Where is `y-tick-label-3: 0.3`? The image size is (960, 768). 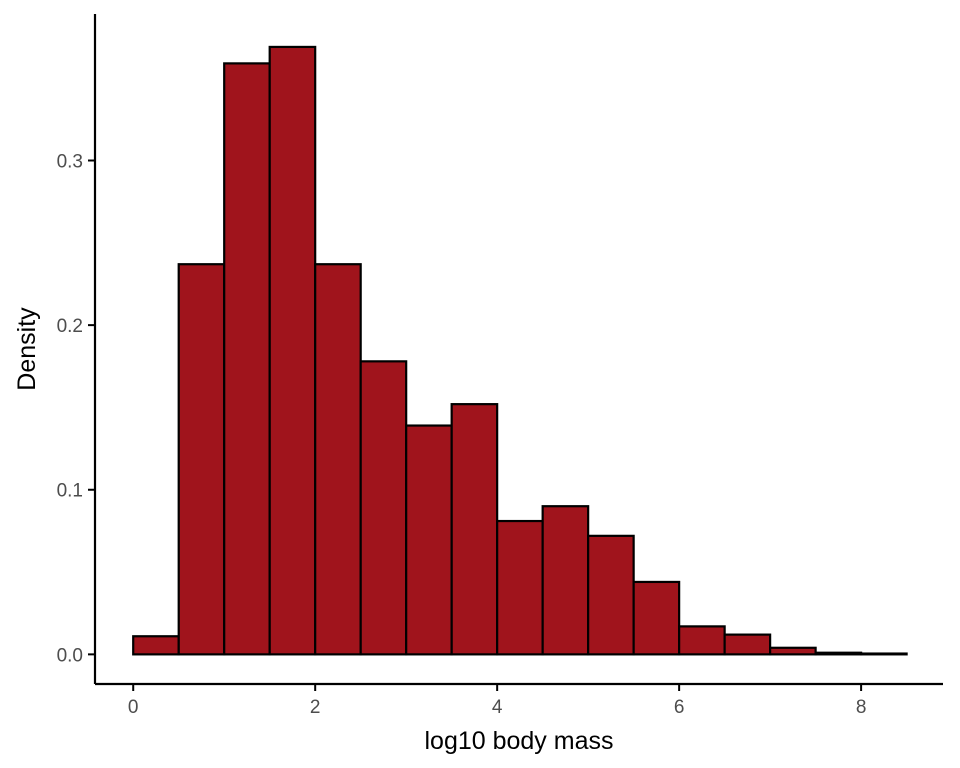
y-tick-label-3: 0.3 is located at coordinates (70, 162).